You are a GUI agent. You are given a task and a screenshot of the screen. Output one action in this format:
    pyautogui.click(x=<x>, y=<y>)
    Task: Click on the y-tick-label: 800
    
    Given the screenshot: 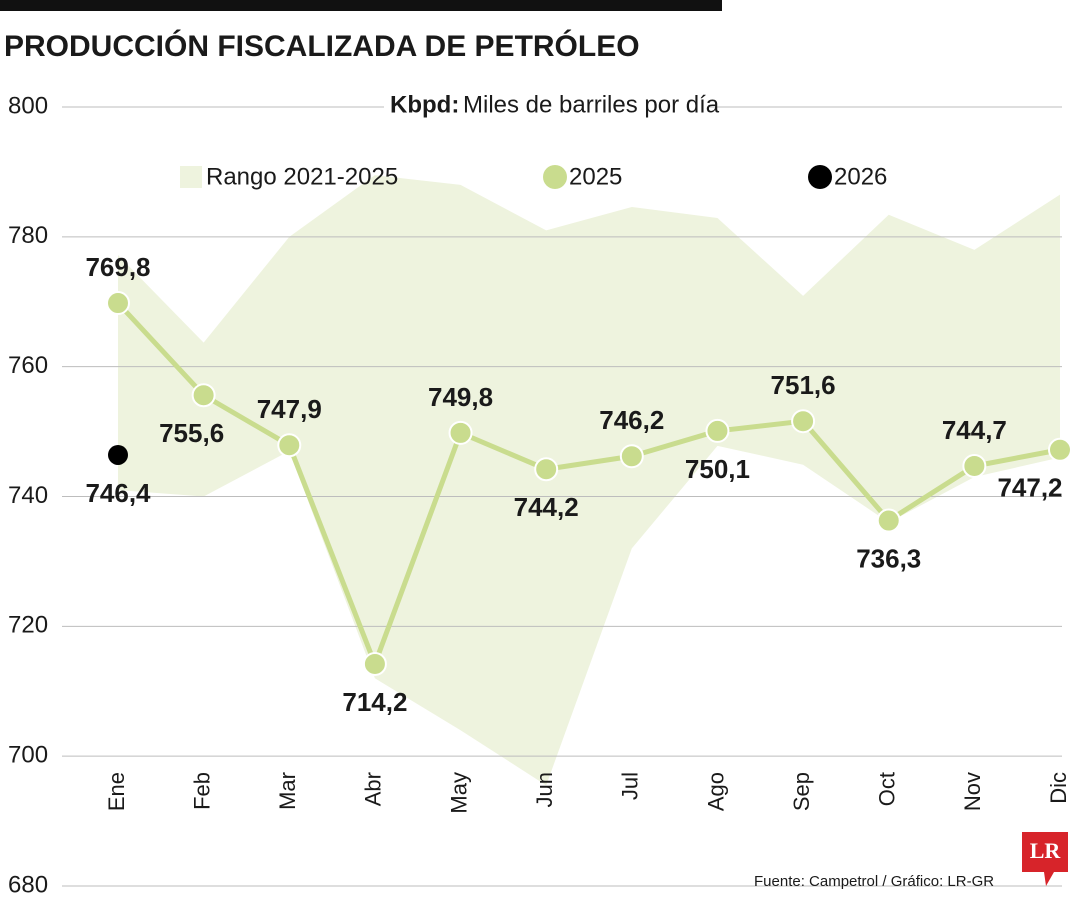 What is the action you would take?
    pyautogui.click(x=28, y=105)
    